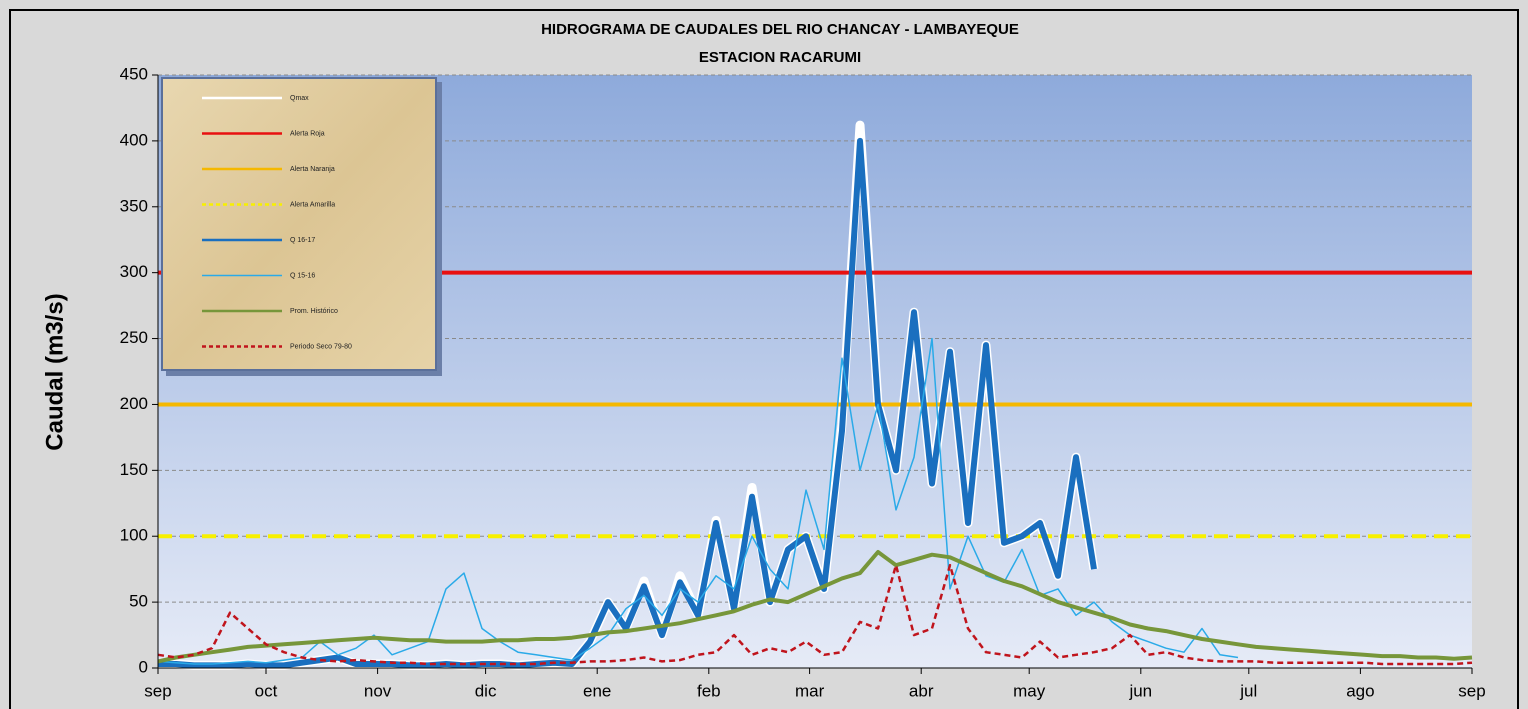  What do you see at coordinates (810, 690) in the screenshot?
I see `x-tick-label: mar` at bounding box center [810, 690].